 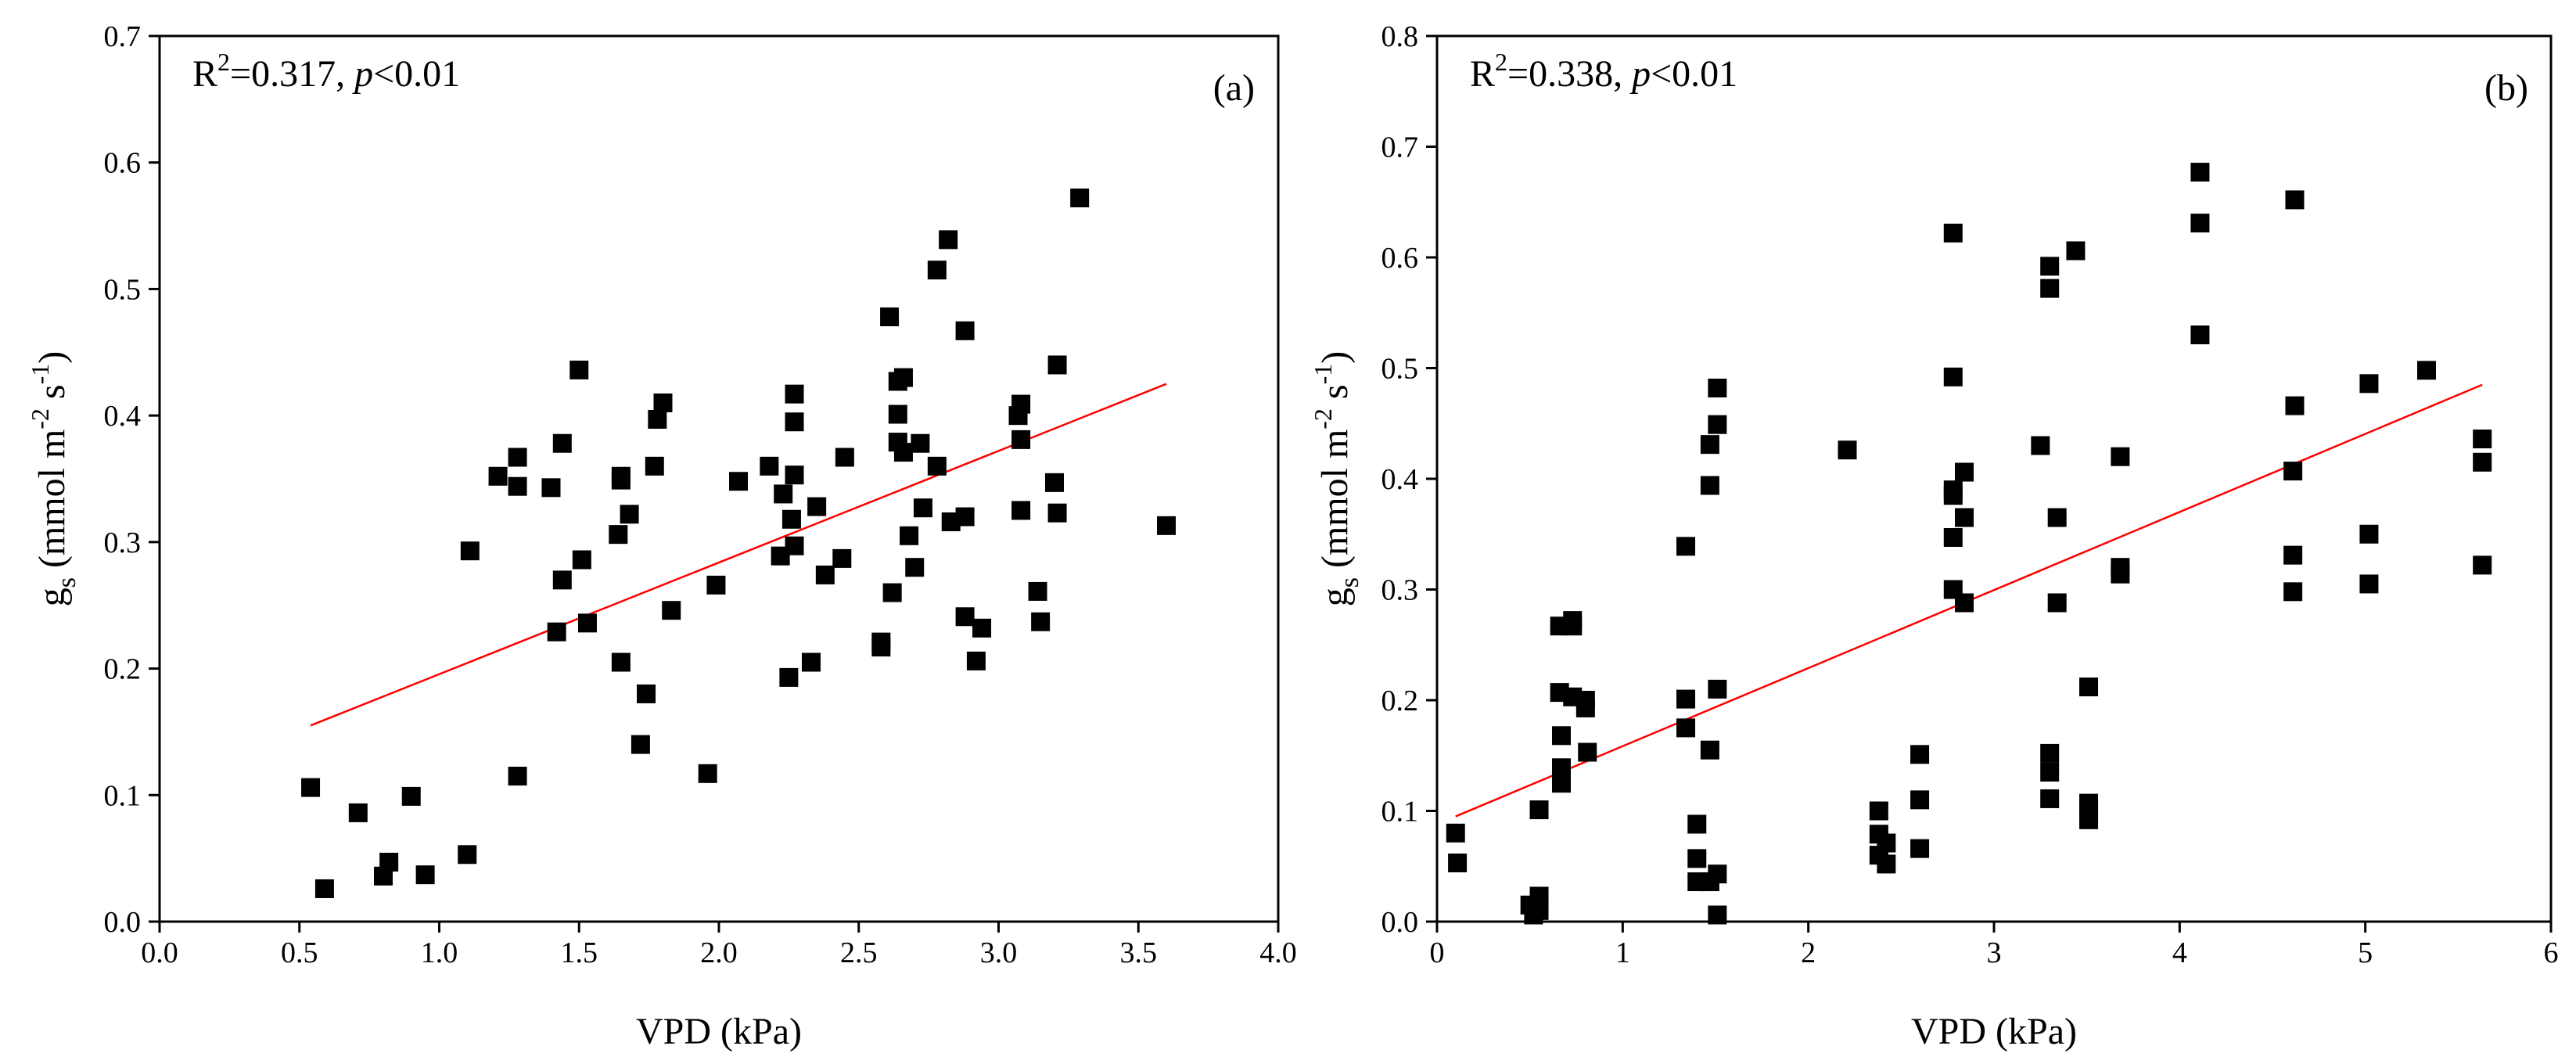 I want to click on panel-label-a: (a), so click(x=1234, y=88).